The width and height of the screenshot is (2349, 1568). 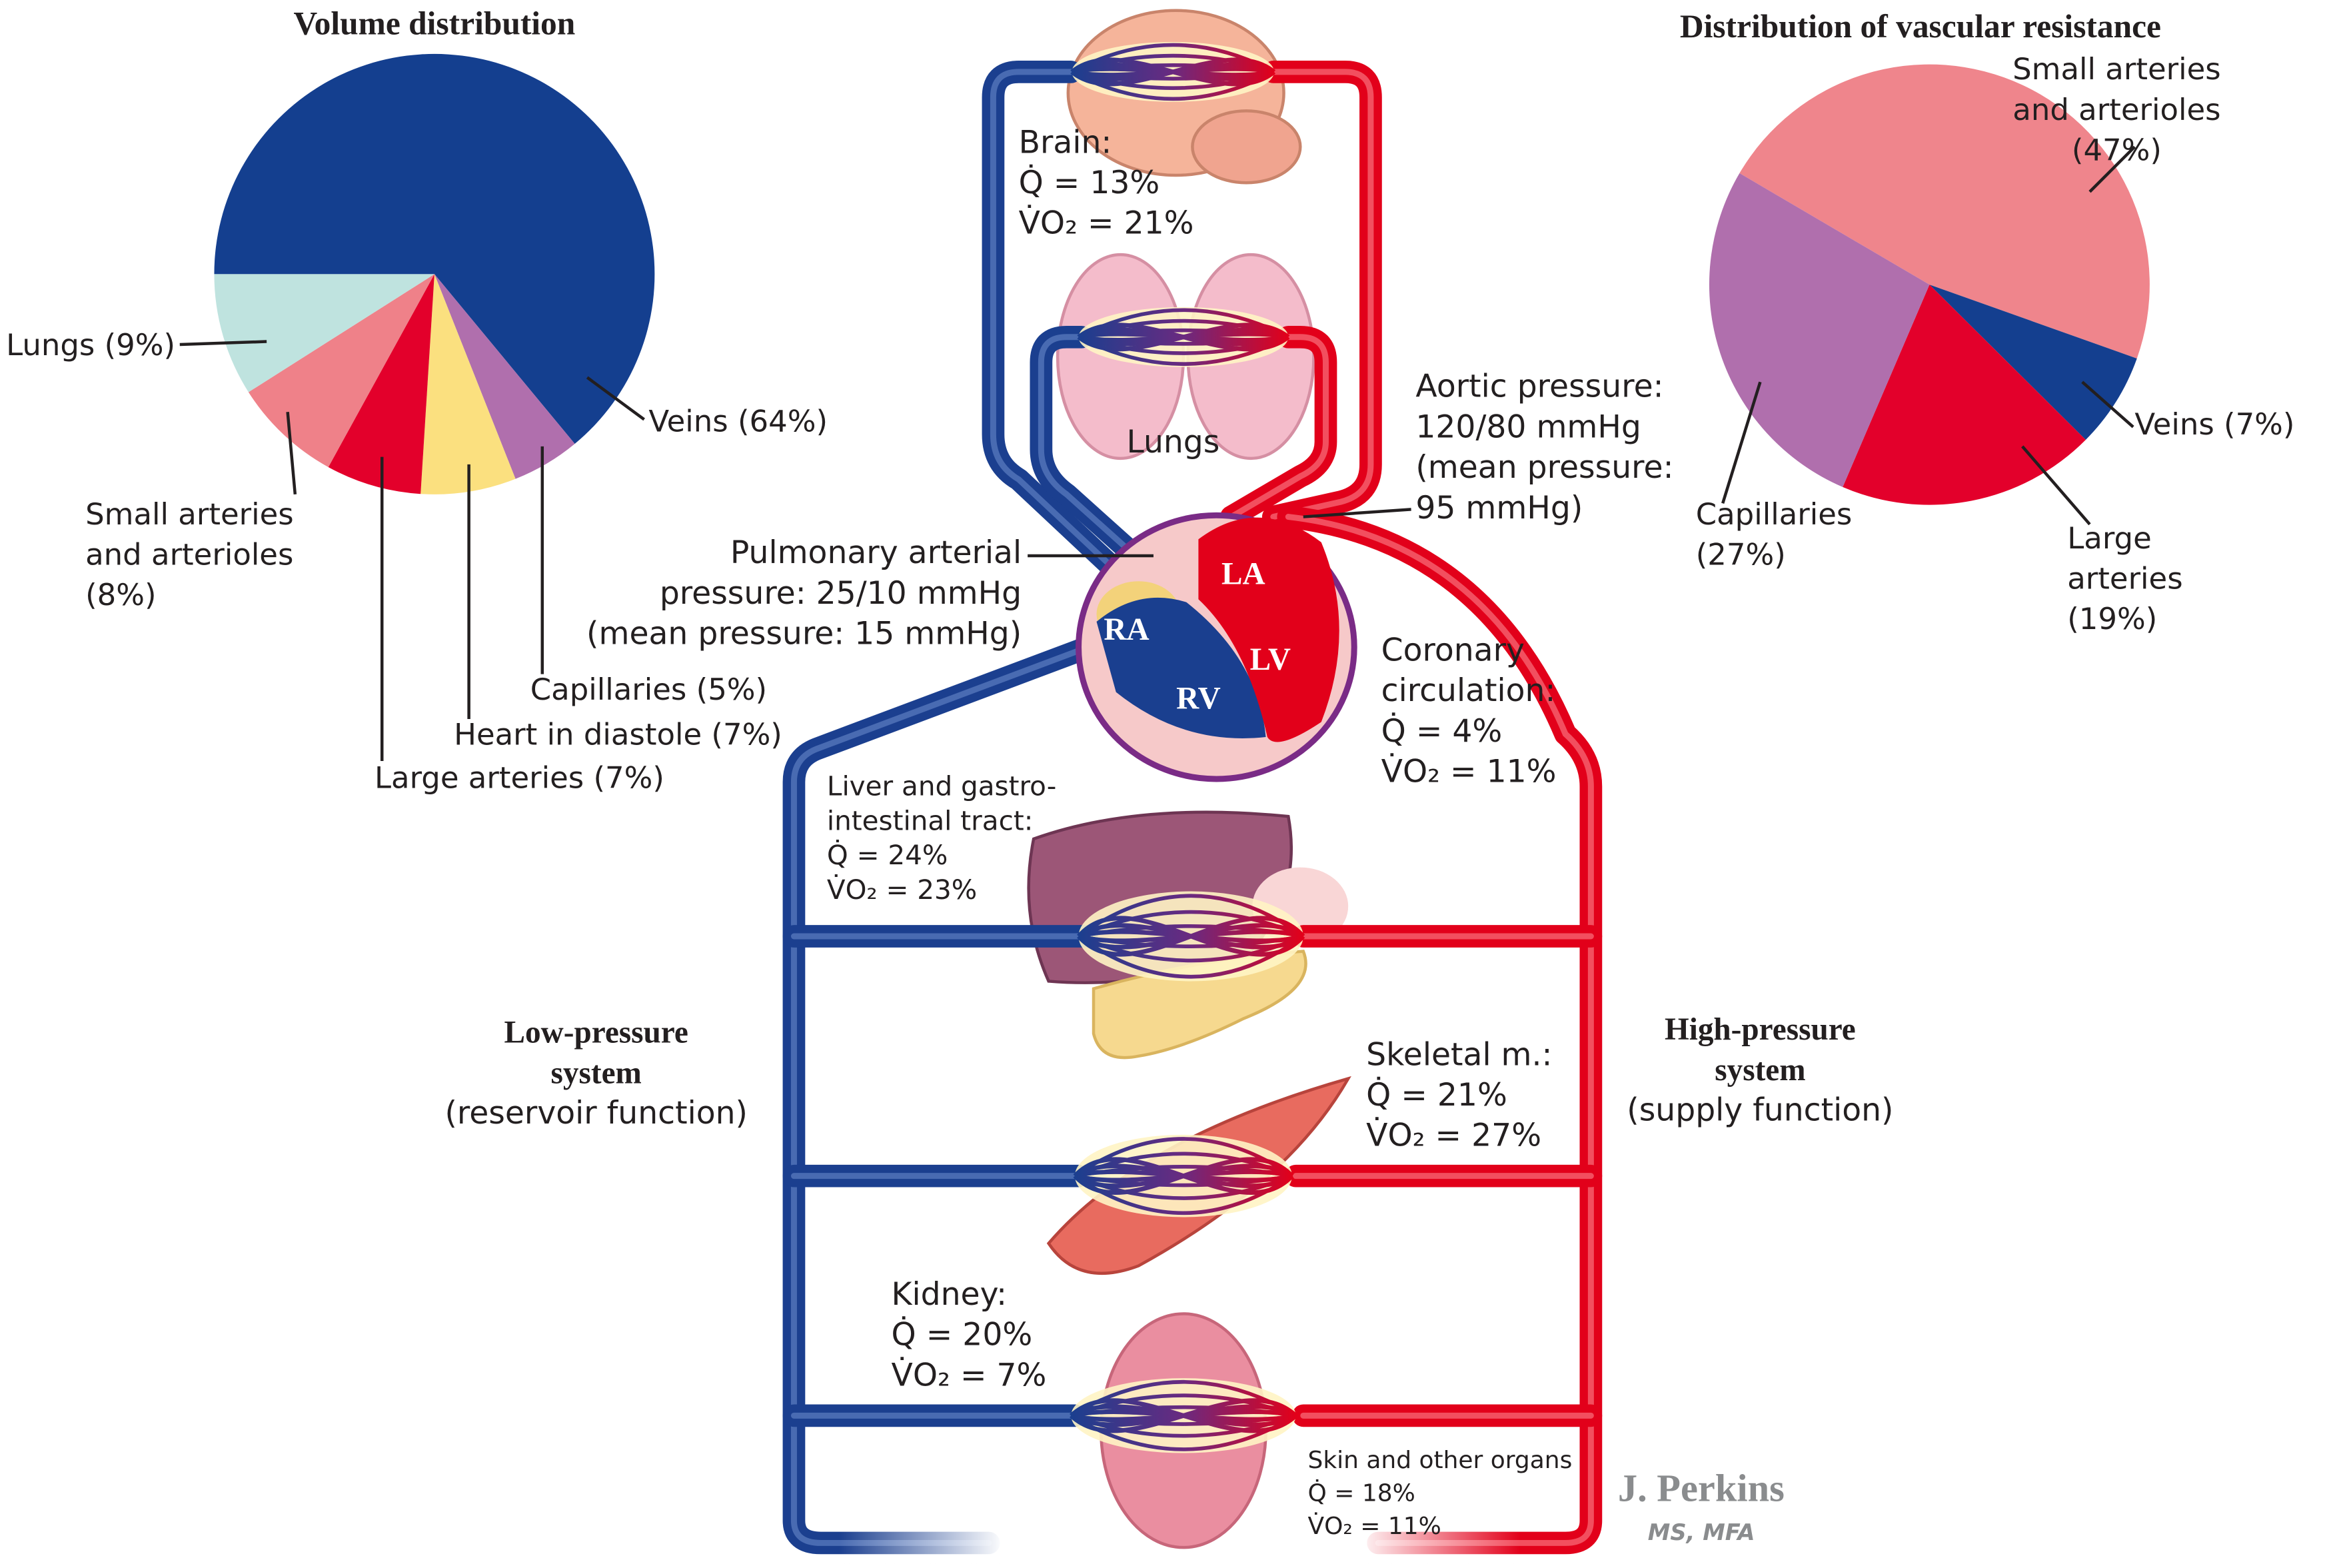 What do you see at coordinates (1173, 442) in the screenshot?
I see `organ-label: Lungs` at bounding box center [1173, 442].